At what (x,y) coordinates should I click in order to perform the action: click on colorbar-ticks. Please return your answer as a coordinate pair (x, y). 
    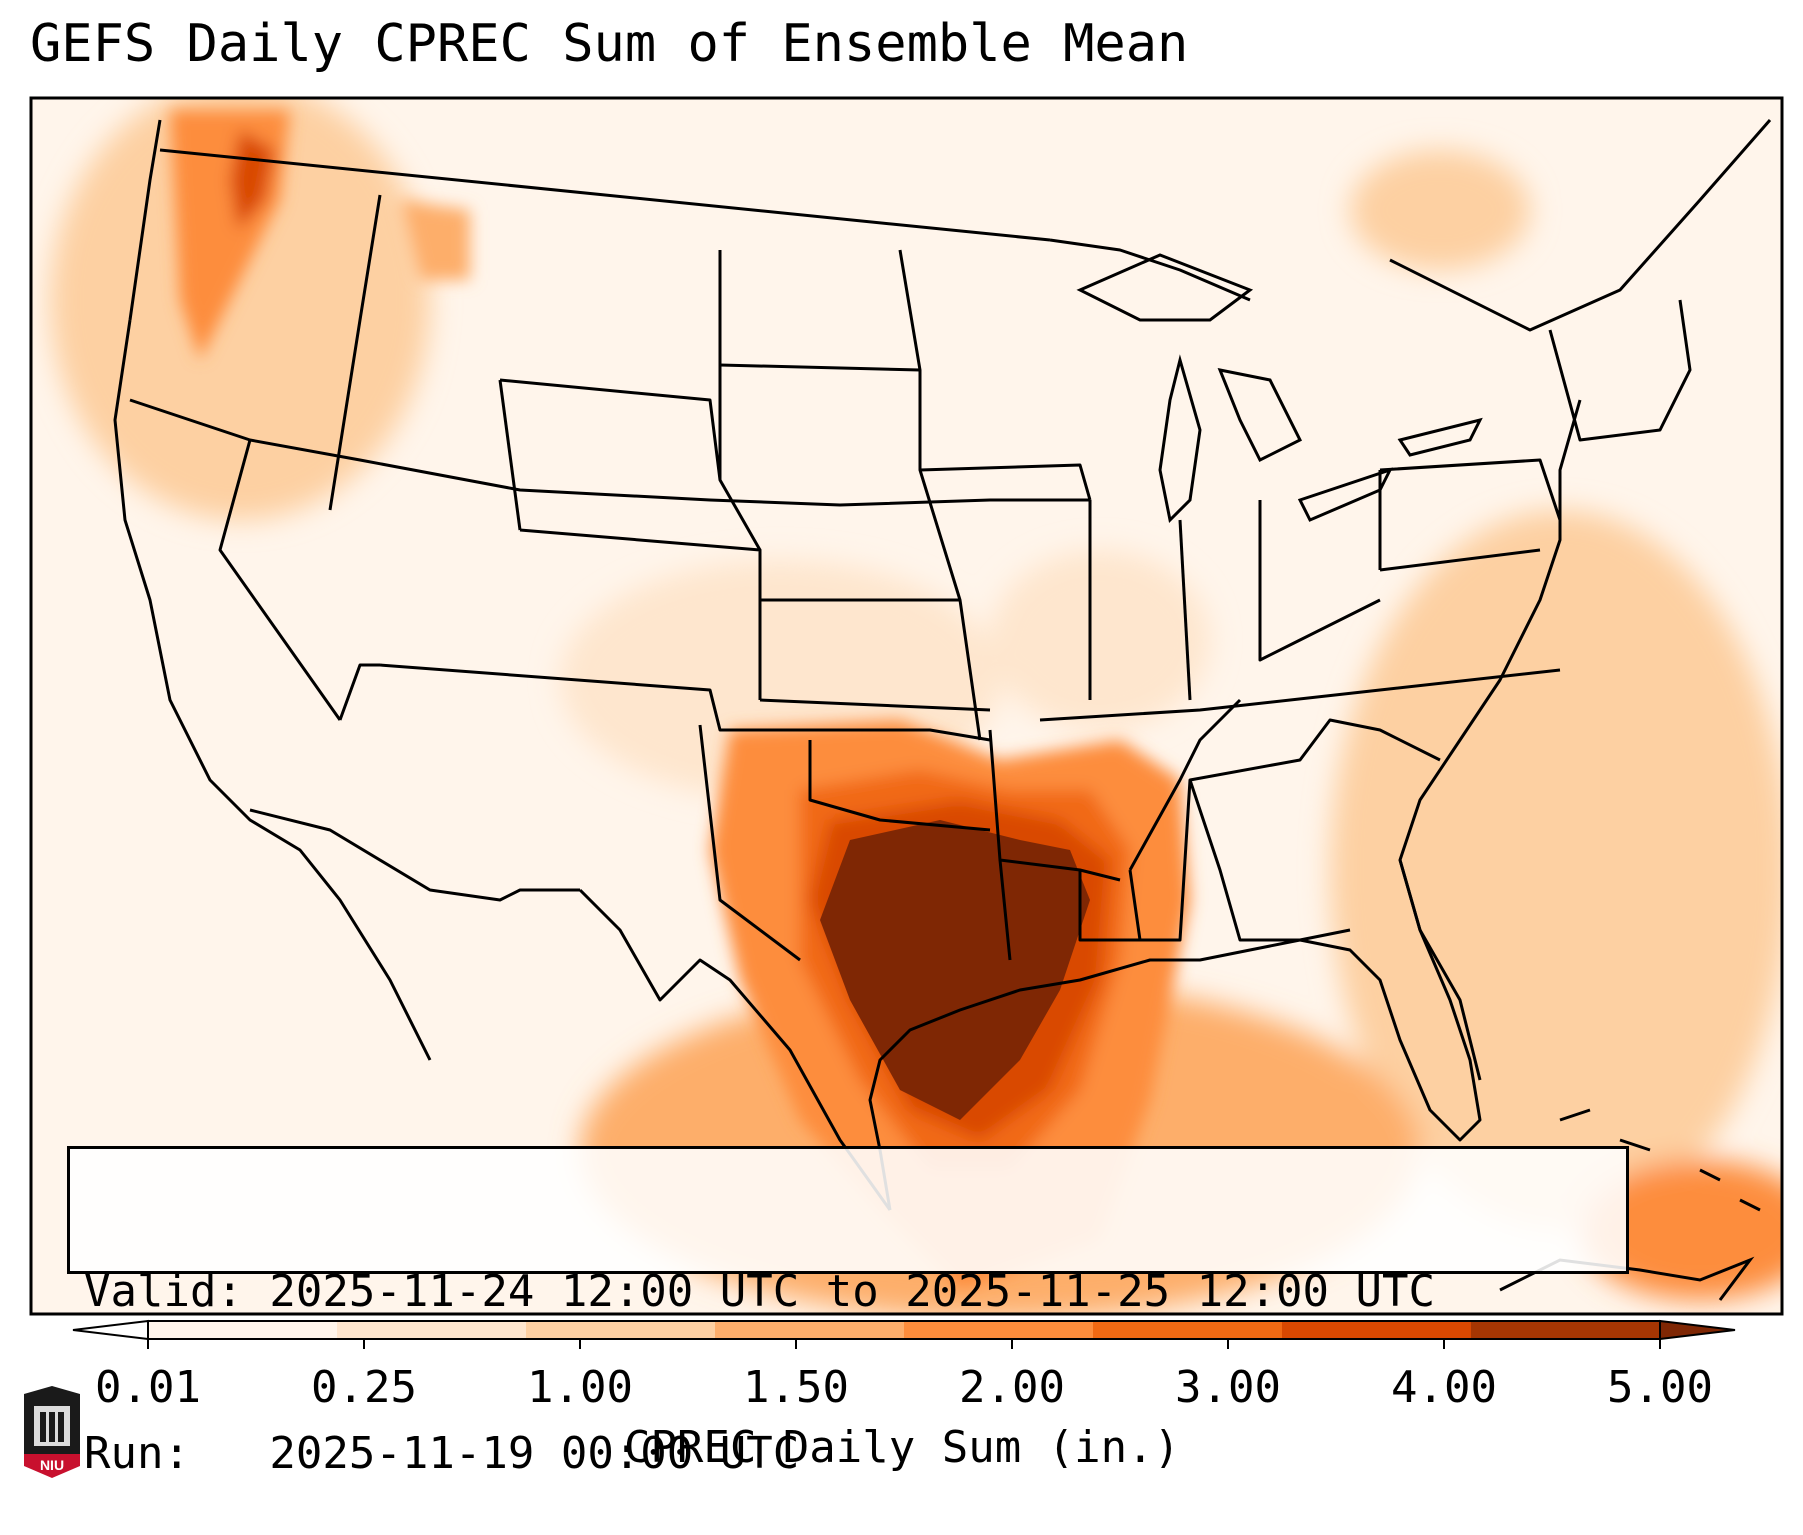
    Looking at the image, I should click on (904, 1344).